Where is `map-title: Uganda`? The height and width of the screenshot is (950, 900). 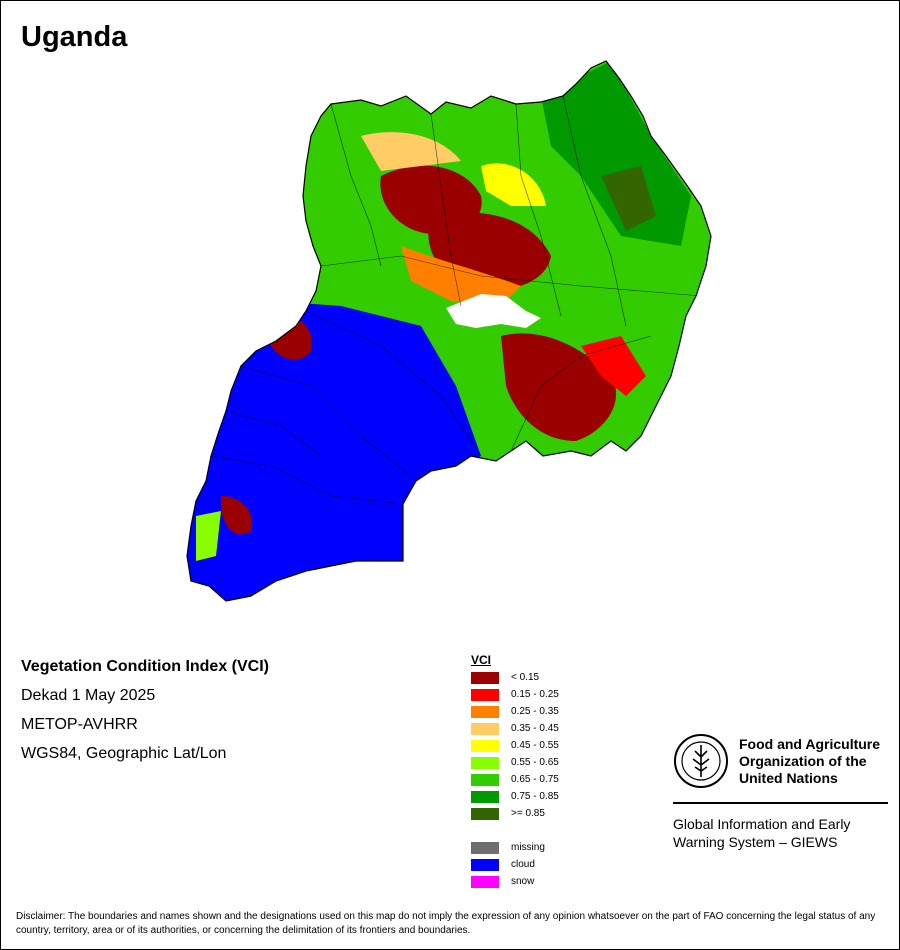
map-title: Uganda is located at coordinates (74, 37).